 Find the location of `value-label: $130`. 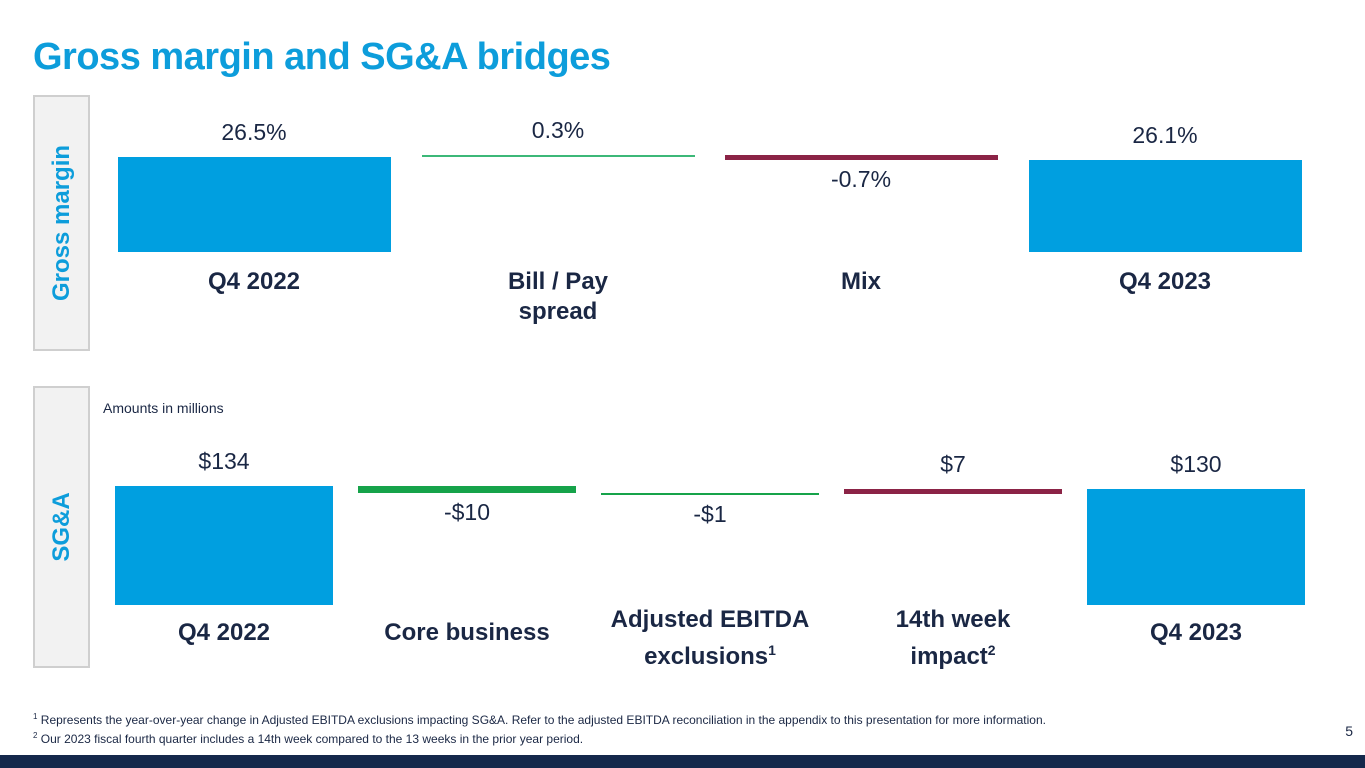

value-label: $130 is located at coordinates (1196, 463).